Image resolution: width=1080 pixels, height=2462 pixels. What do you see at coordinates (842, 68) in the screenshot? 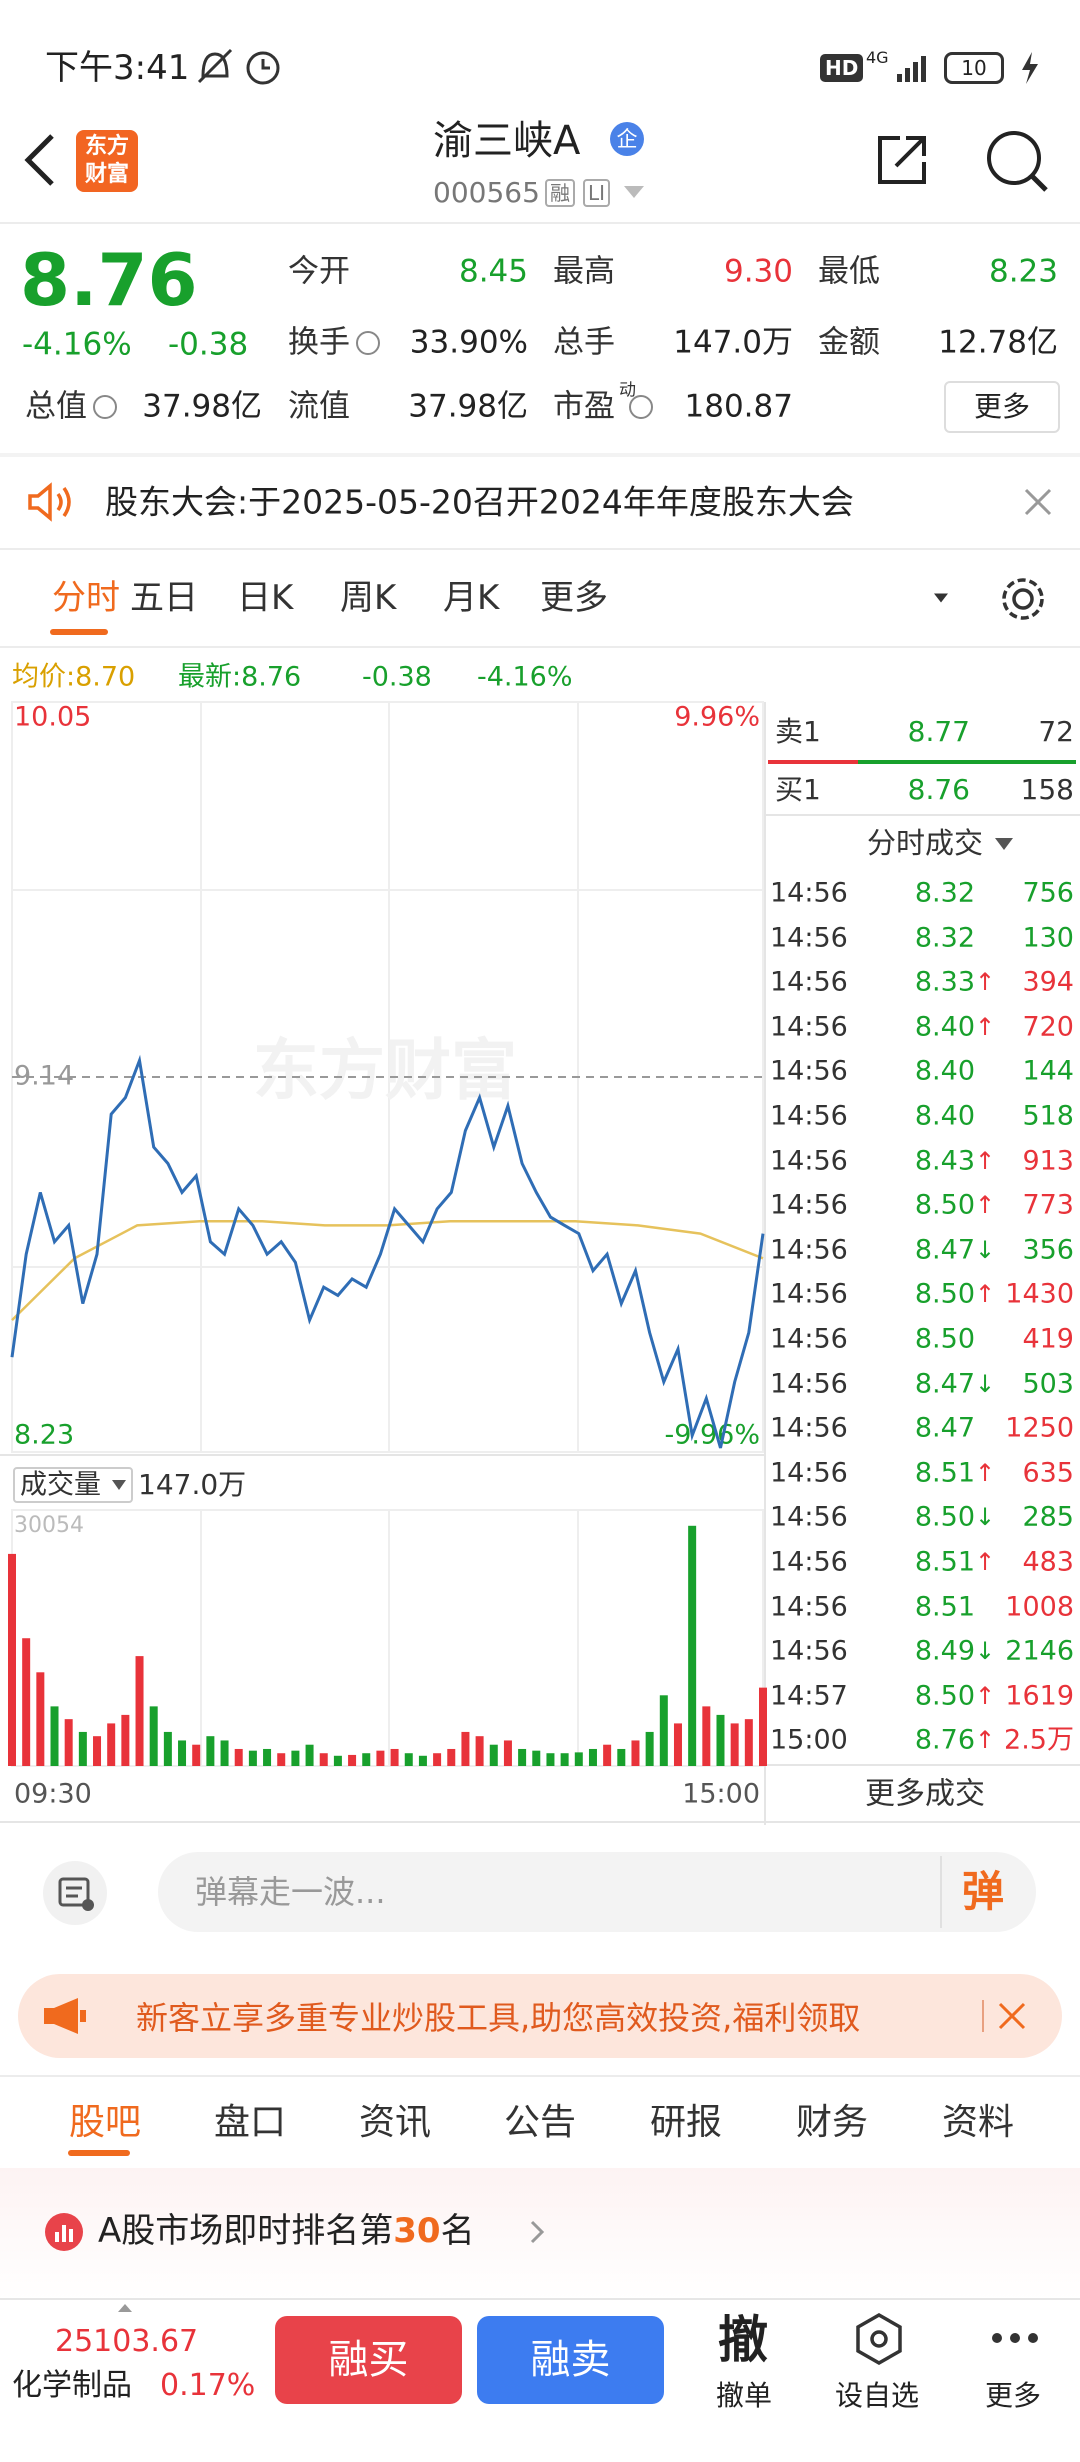
I see `hd-badge: HD` at bounding box center [842, 68].